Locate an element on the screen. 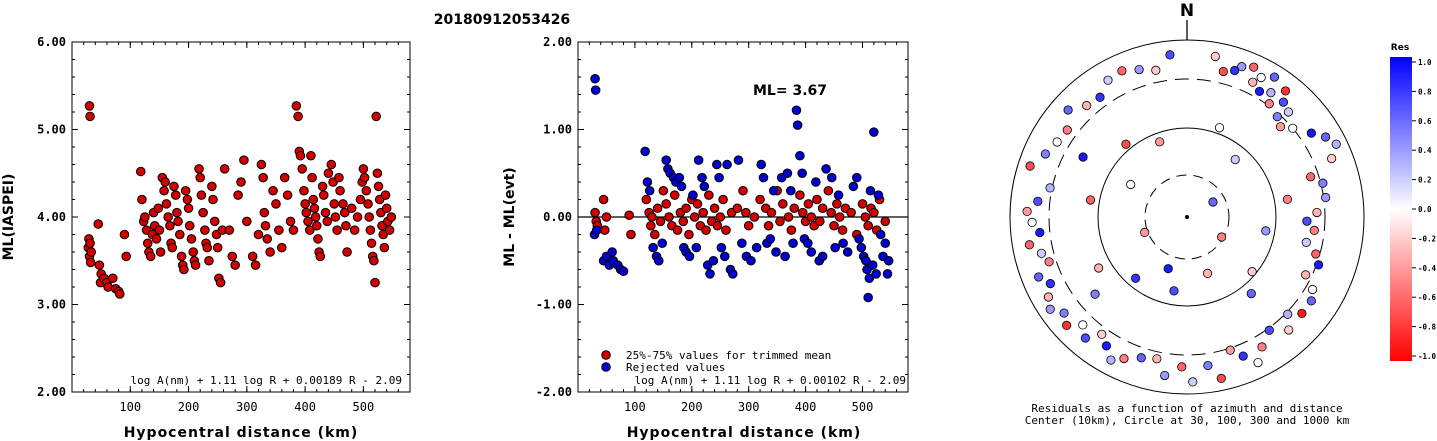 The width and height of the screenshot is (1437, 441). circle-100km is located at coordinates (1187, 217).